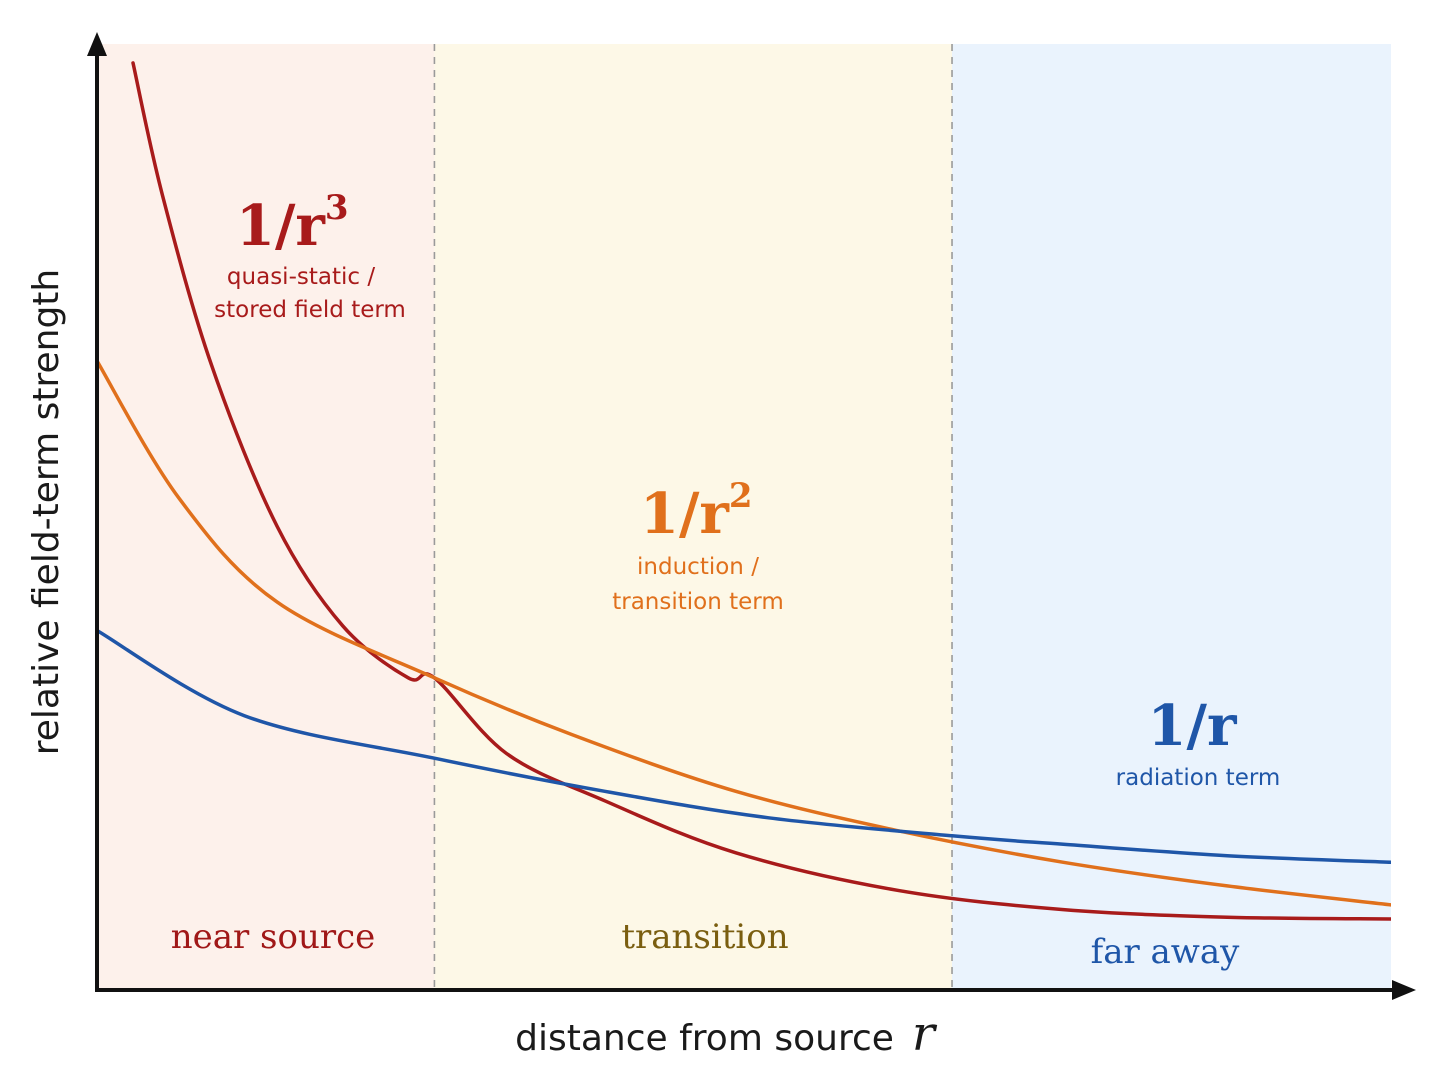 The image size is (1448, 1086). I want to click on region-label-near-source: near source, so click(273, 937).